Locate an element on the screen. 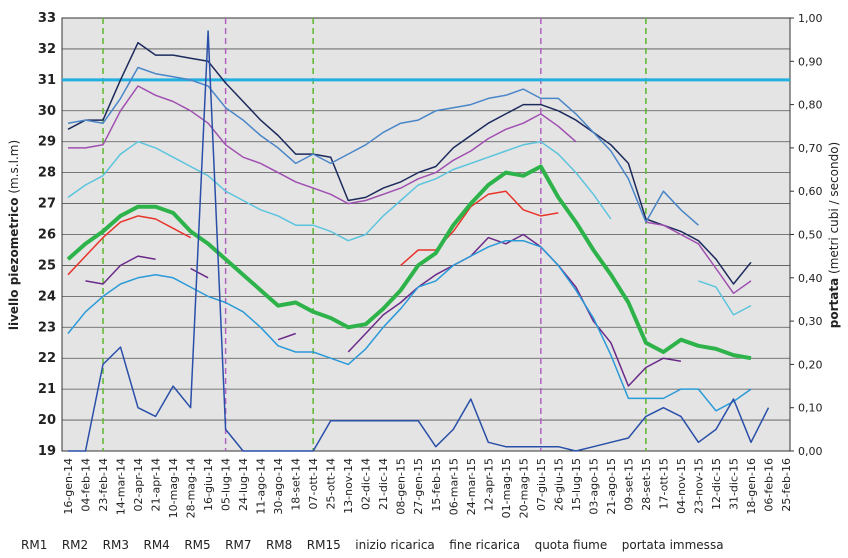 The height and width of the screenshot is (558, 848). x-tick-label: 21-apr-14 is located at coordinates (156, 484).